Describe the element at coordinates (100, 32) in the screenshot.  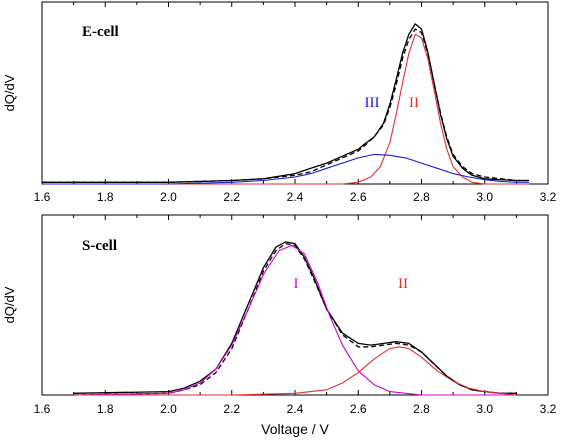
I see `panel-title: E-cell` at that location.